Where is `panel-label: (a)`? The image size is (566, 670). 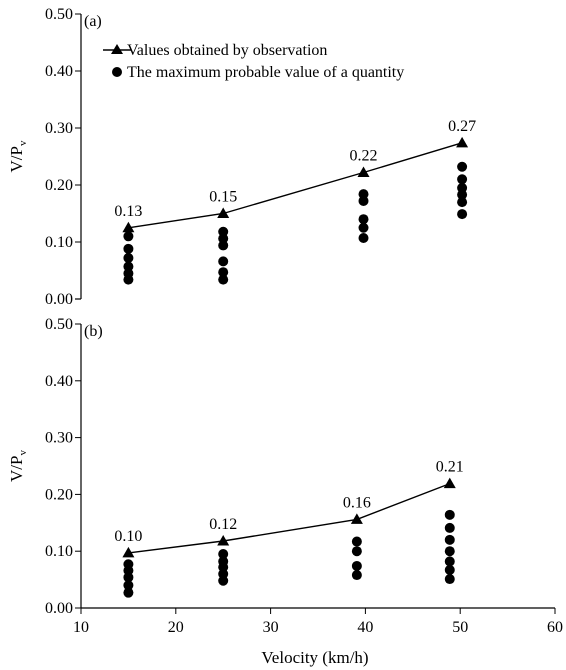 panel-label: (a) is located at coordinates (93, 21).